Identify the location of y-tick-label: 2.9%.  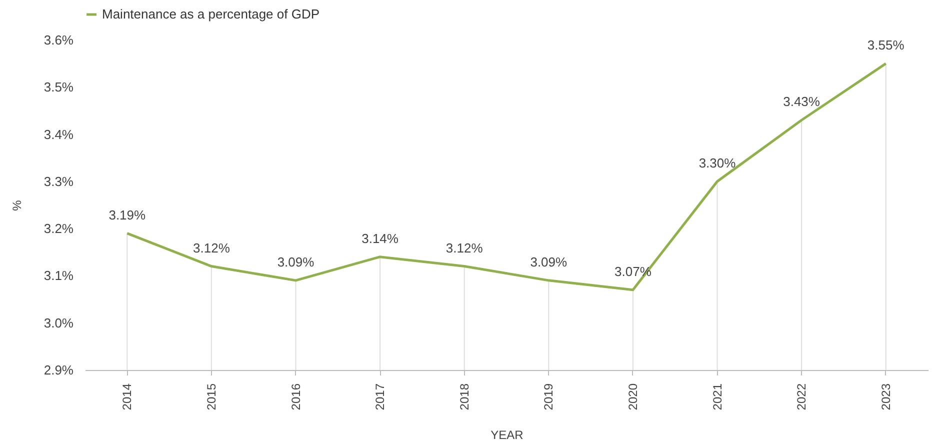
(59, 370).